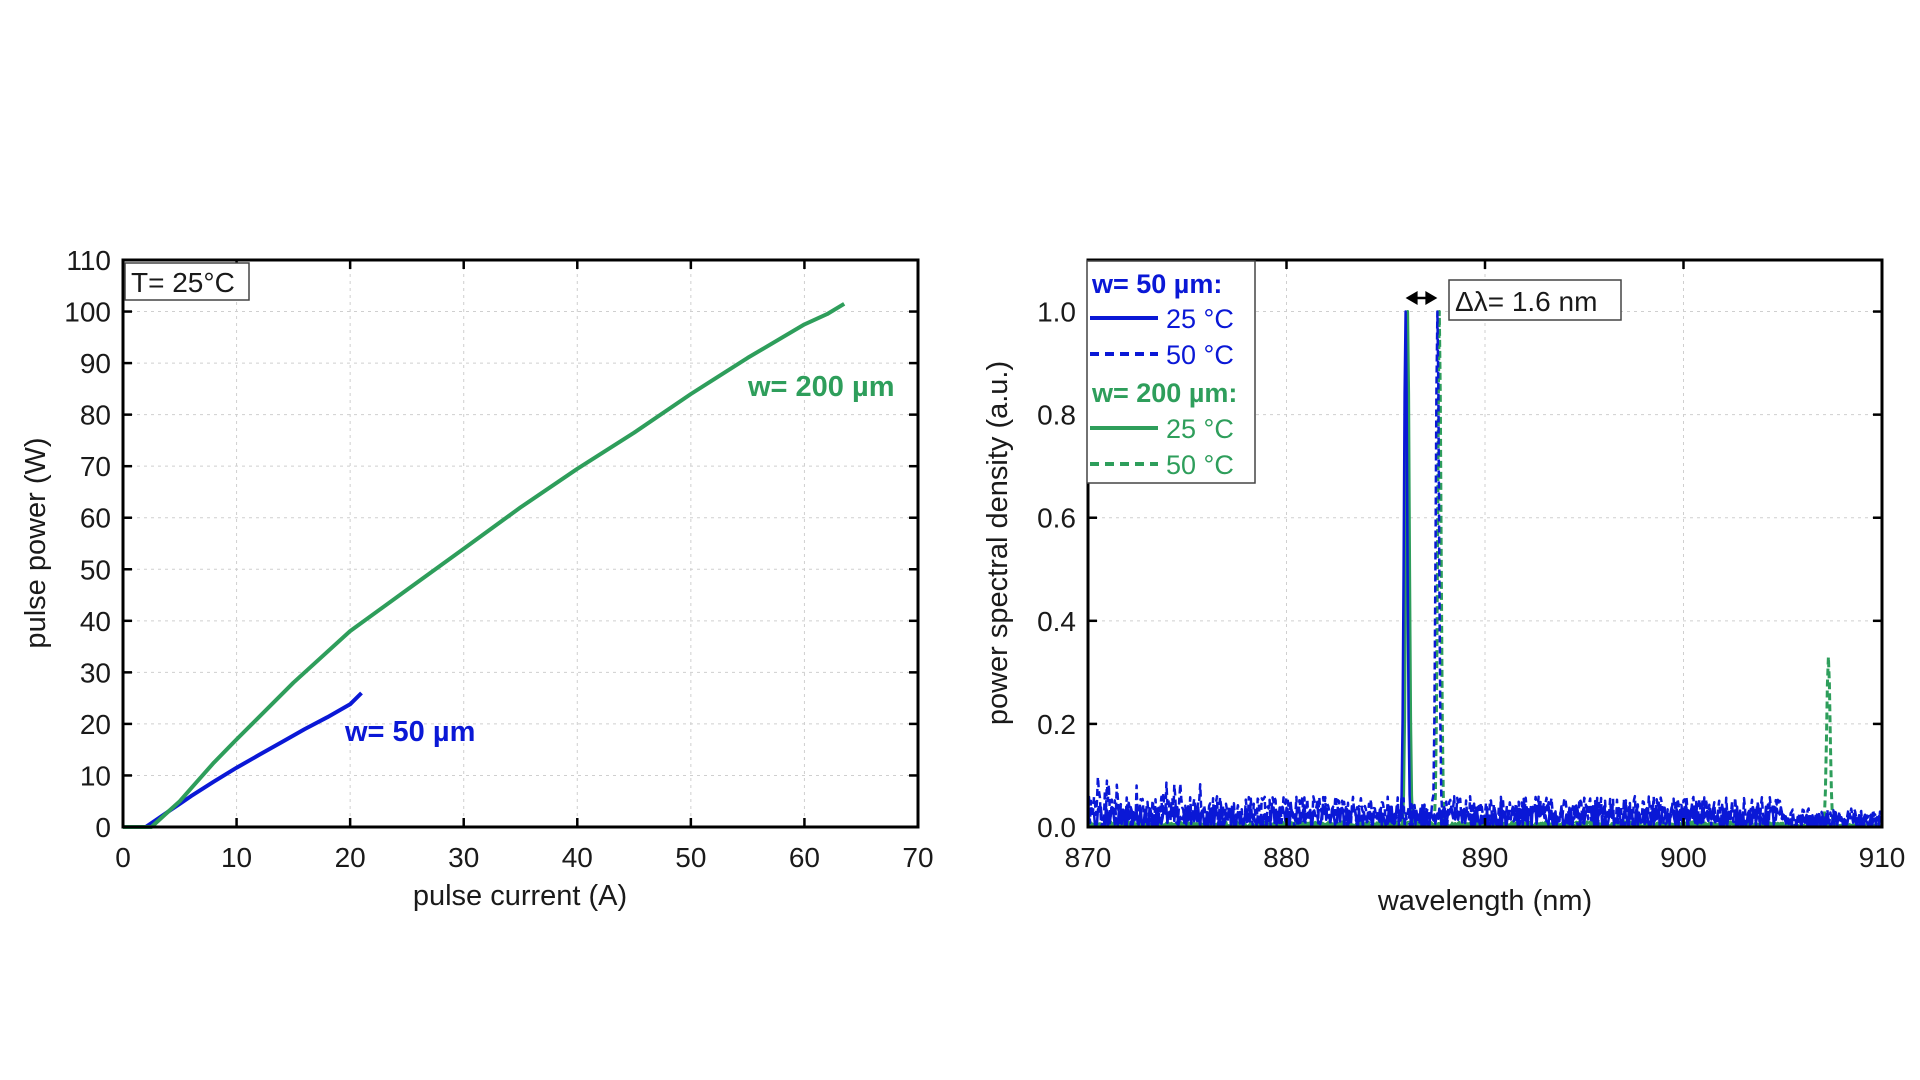 The image size is (1920, 1080). Describe the element at coordinates (1056, 518) in the screenshot. I see `right-y-tick-label: 0.6` at that location.